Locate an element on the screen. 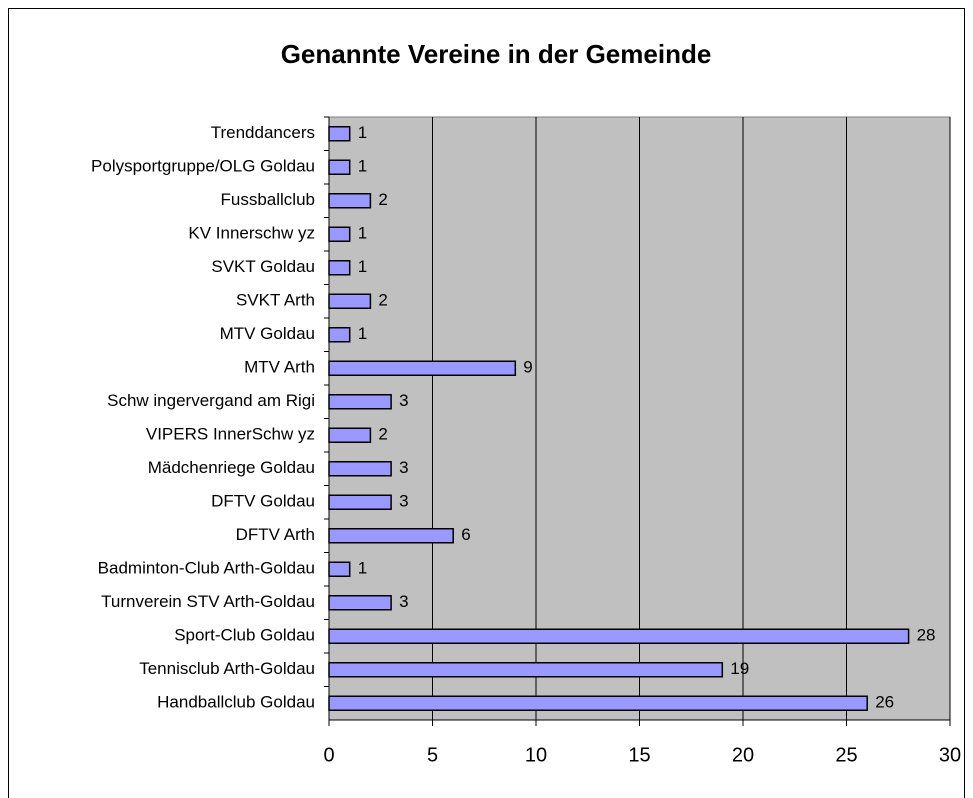 The width and height of the screenshot is (973, 798). y-tick-label: Polysportgruppe/OLG Goldau is located at coordinates (203, 166).